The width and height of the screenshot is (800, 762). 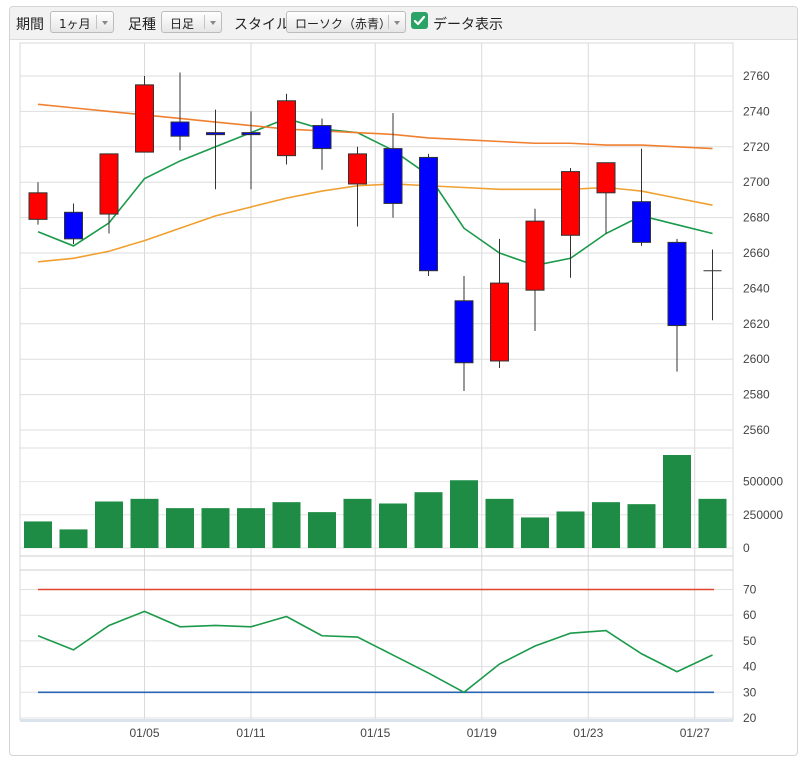 What do you see at coordinates (482, 733) in the screenshot?
I see `x-tick-label: 01/19` at bounding box center [482, 733].